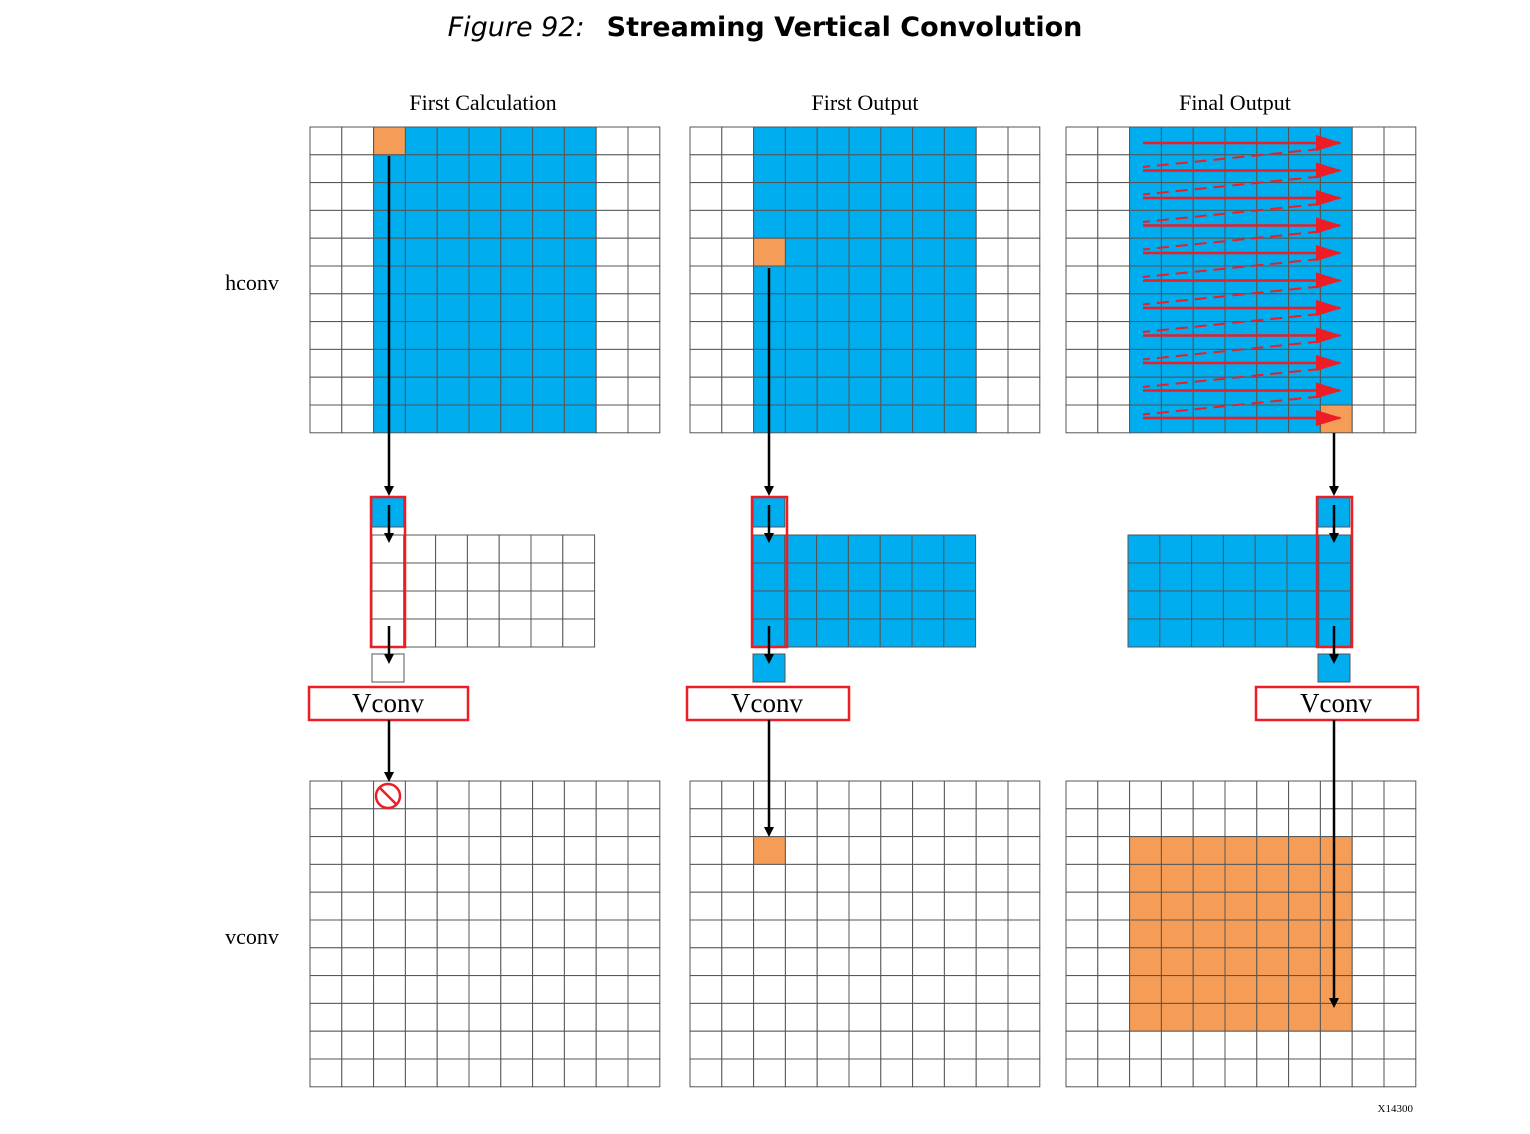 This screenshot has height=1134, width=1530. I want to click on vconv-box-label-final-output: Vconv, so click(1336, 703).